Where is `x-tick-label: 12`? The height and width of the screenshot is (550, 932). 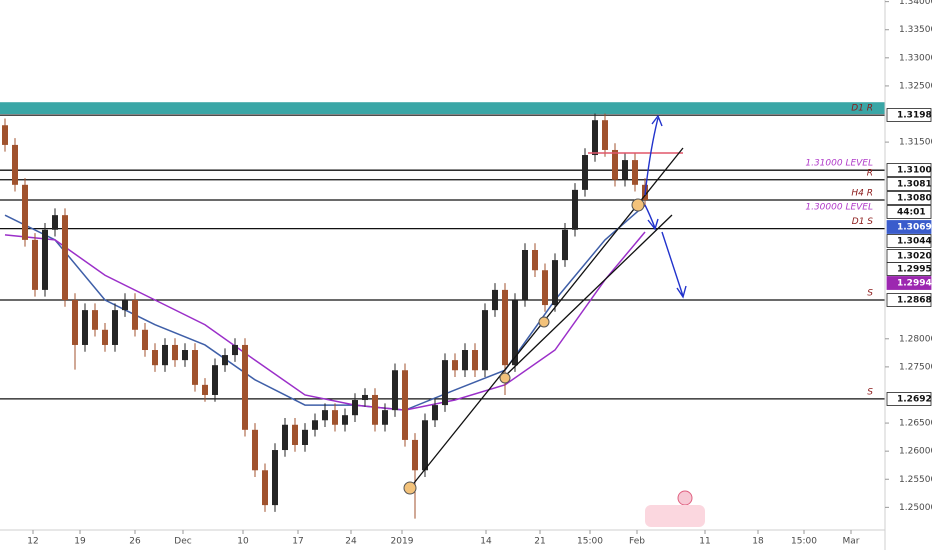 x-tick-label: 12 is located at coordinates (32, 542).